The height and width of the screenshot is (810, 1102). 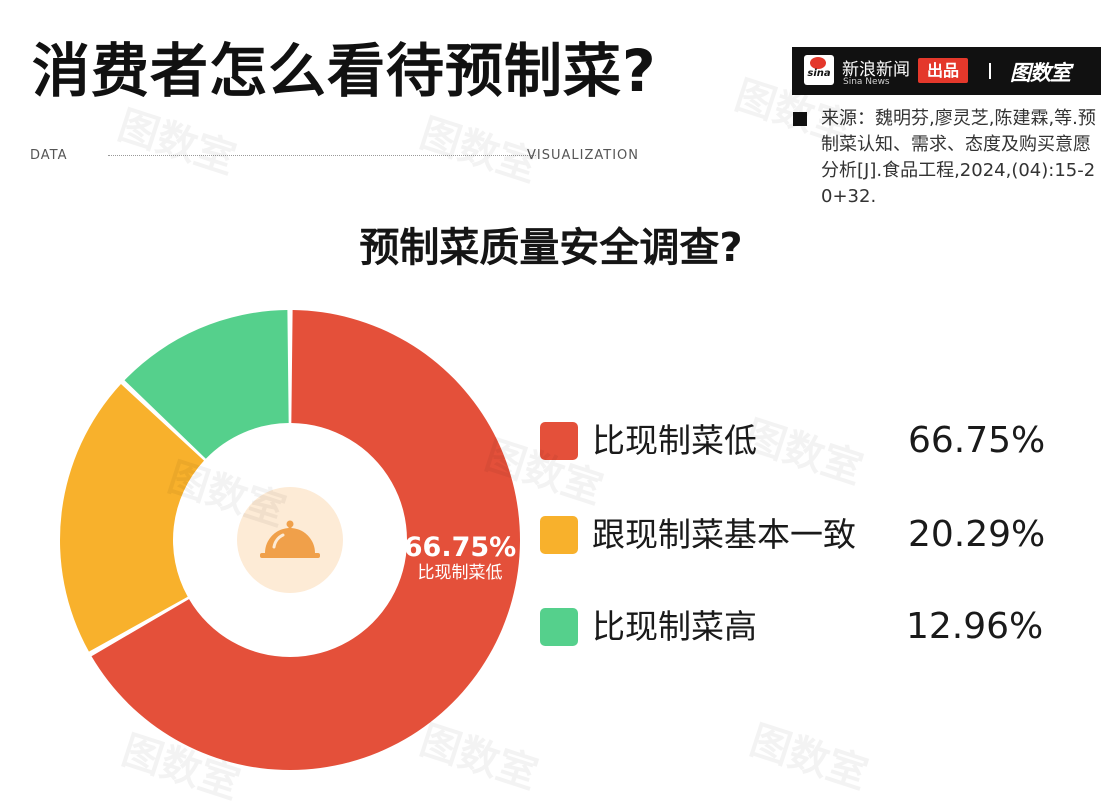 What do you see at coordinates (876, 70) in the screenshot?
I see `brand-name-cn: 新浪新闻` at bounding box center [876, 70].